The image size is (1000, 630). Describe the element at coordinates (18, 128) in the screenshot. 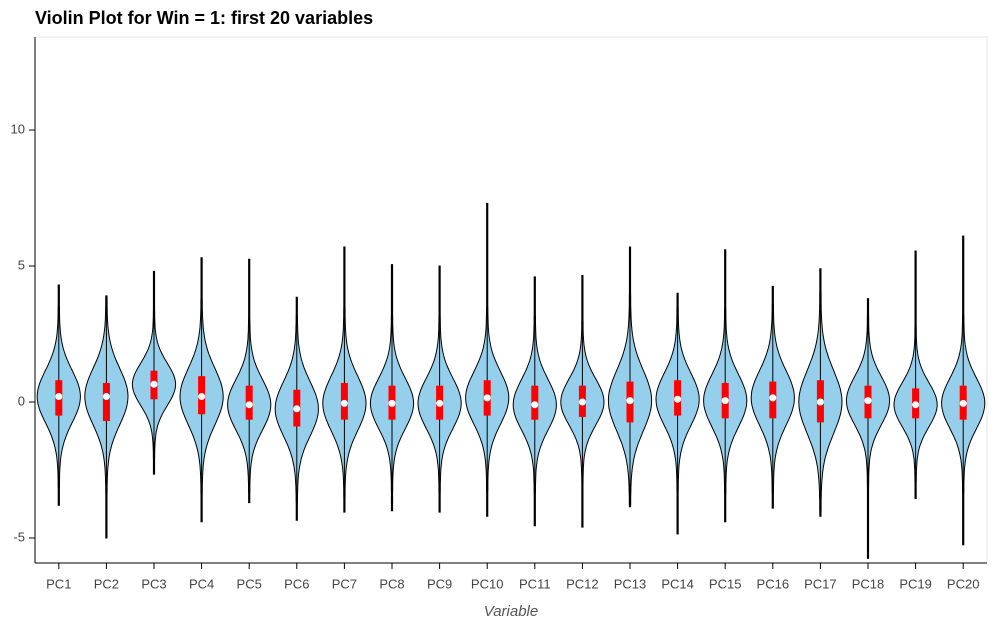

I see `y-tick-label: 10` at that location.